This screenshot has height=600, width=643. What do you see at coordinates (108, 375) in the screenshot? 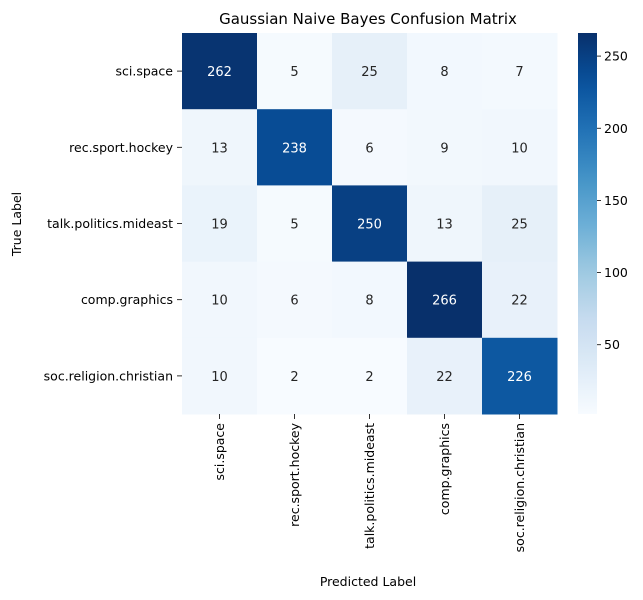
I see `y-tick-label: soc.religion.christian` at bounding box center [108, 375].